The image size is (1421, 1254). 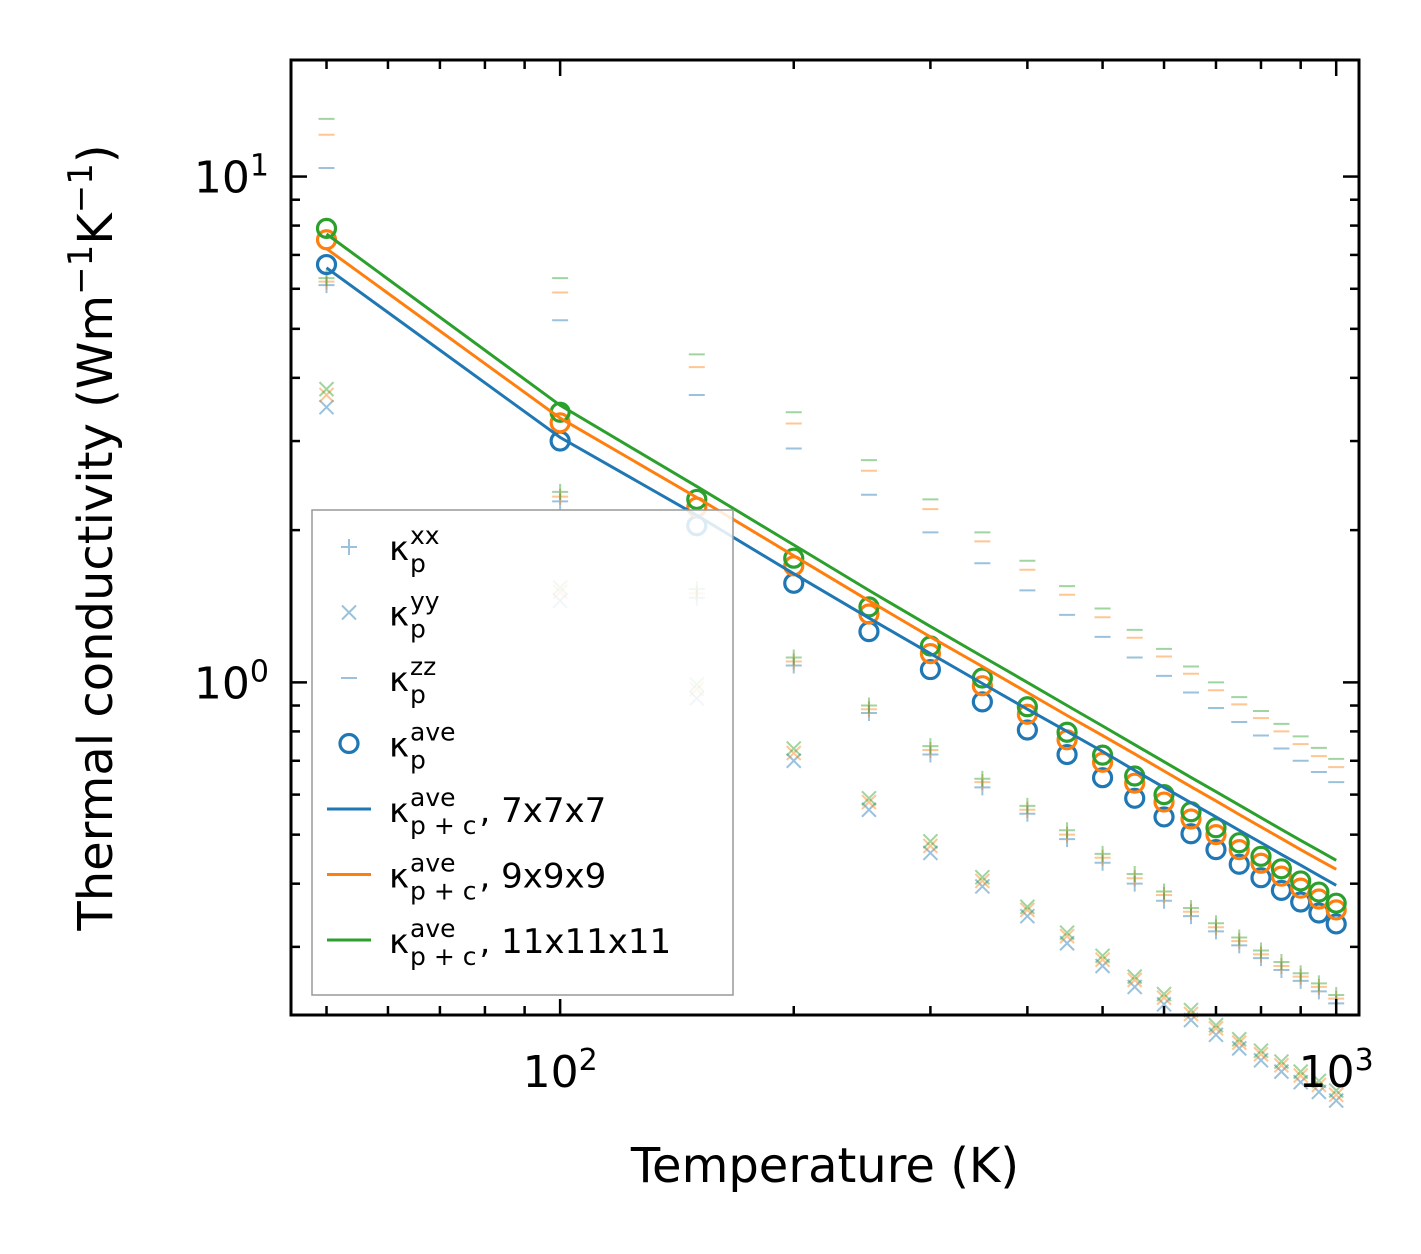 What do you see at coordinates (522, 752) in the screenshot?
I see `legend-box` at bounding box center [522, 752].